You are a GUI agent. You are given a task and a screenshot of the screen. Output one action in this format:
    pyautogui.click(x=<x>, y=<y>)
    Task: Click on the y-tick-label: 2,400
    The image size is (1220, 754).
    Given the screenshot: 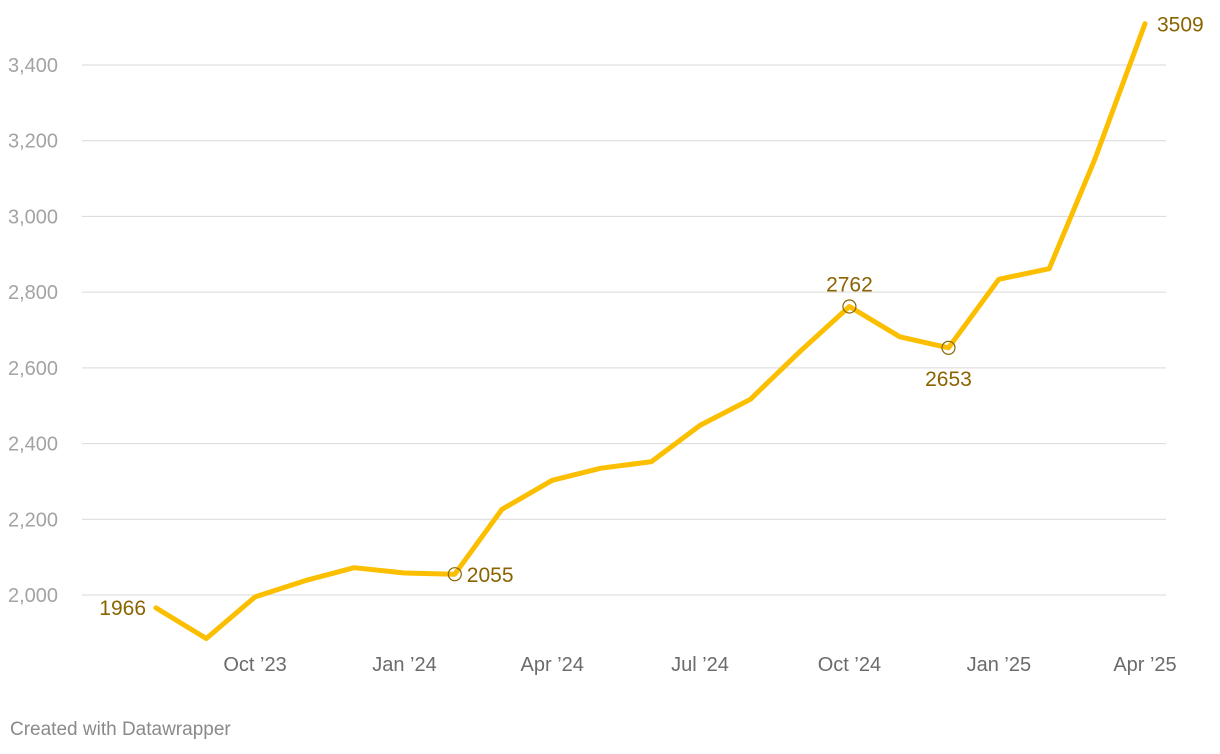 What is the action you would take?
    pyautogui.click(x=33, y=445)
    